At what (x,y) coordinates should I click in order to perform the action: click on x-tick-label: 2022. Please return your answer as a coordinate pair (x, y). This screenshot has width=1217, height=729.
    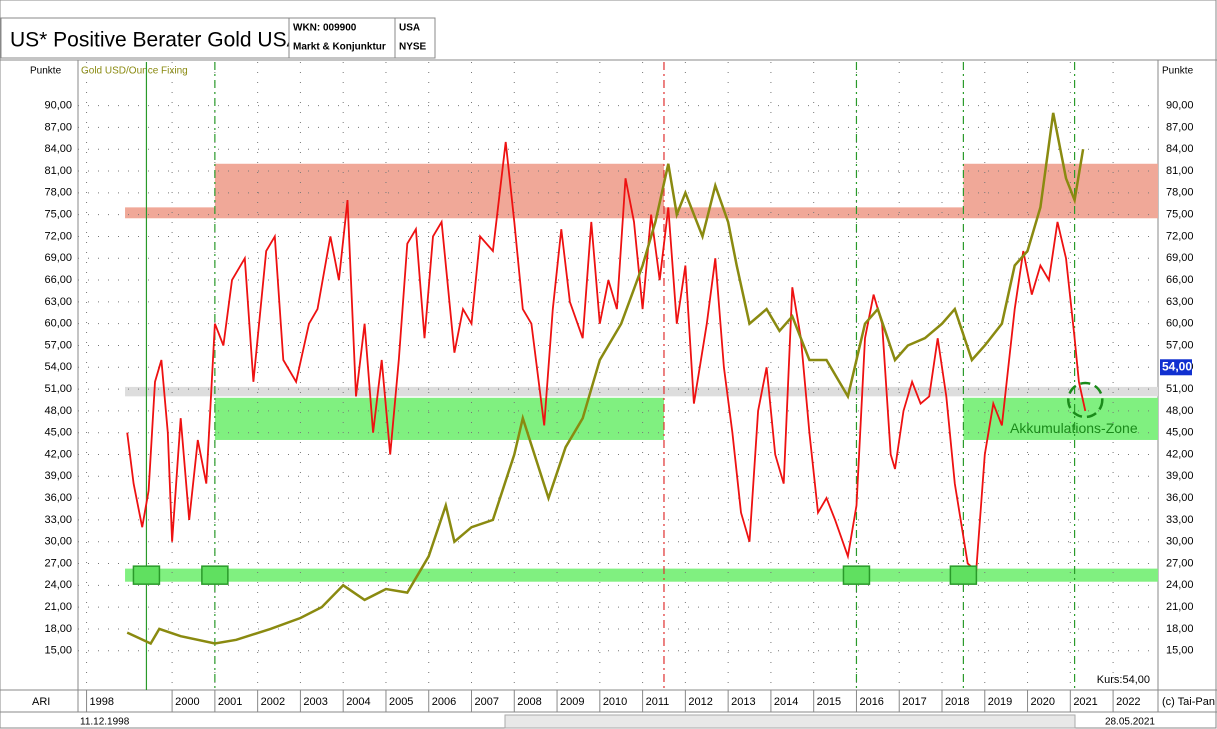
    Looking at the image, I should click on (1128, 702).